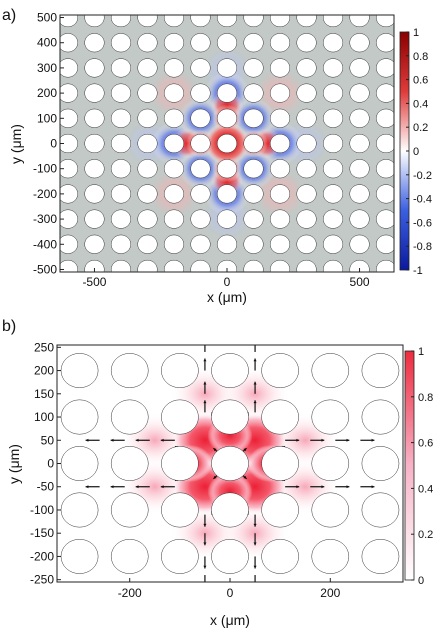  What do you see at coordinates (46, 487) in the screenshot?
I see `y-tick-label: -50` at bounding box center [46, 487].